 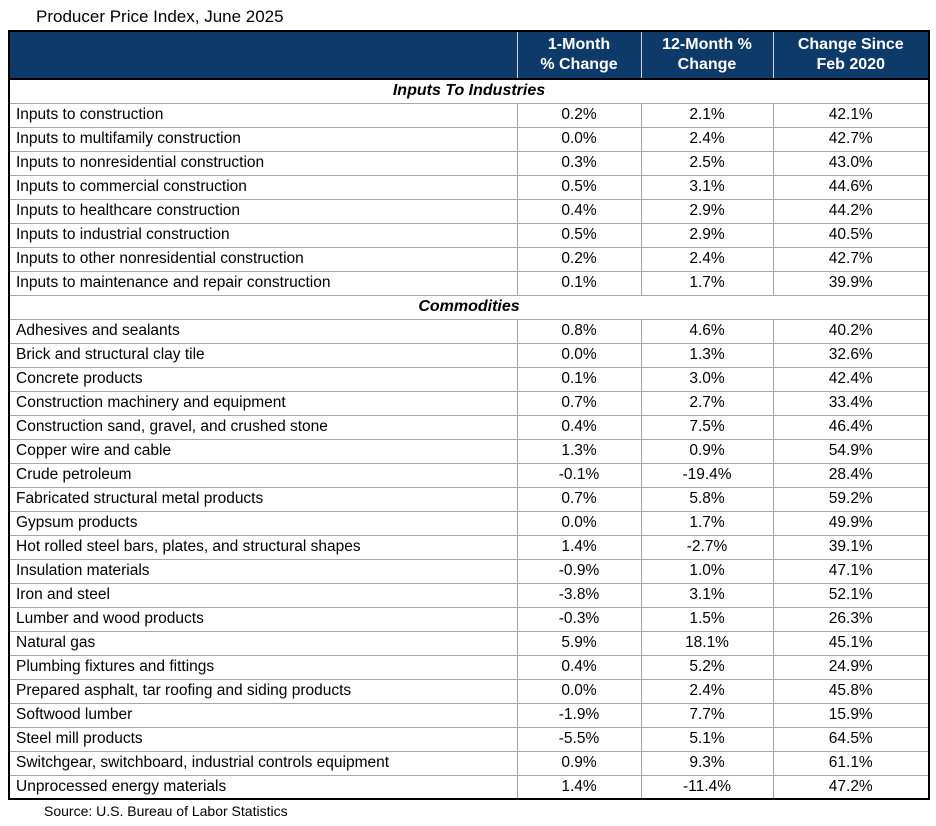 I want to click on value-cell: 5.9%, so click(x=579, y=643).